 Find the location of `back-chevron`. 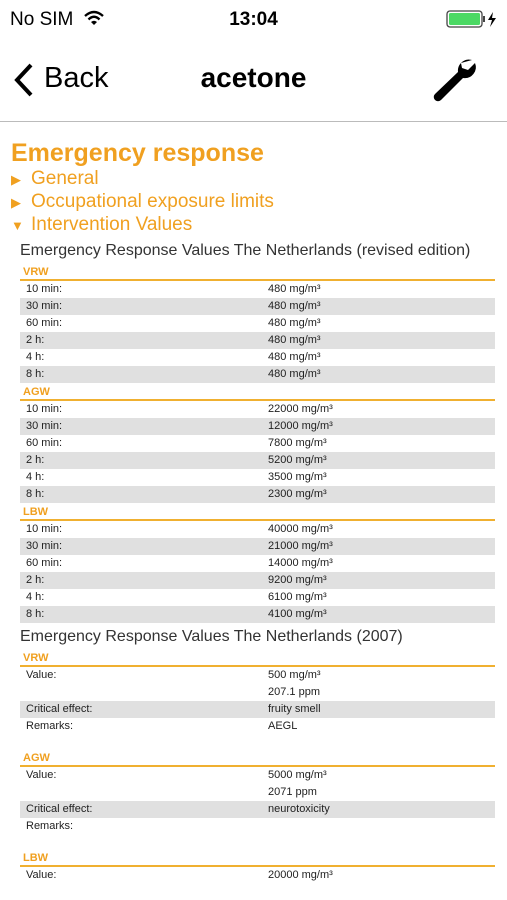

back-chevron is located at coordinates (24, 80).